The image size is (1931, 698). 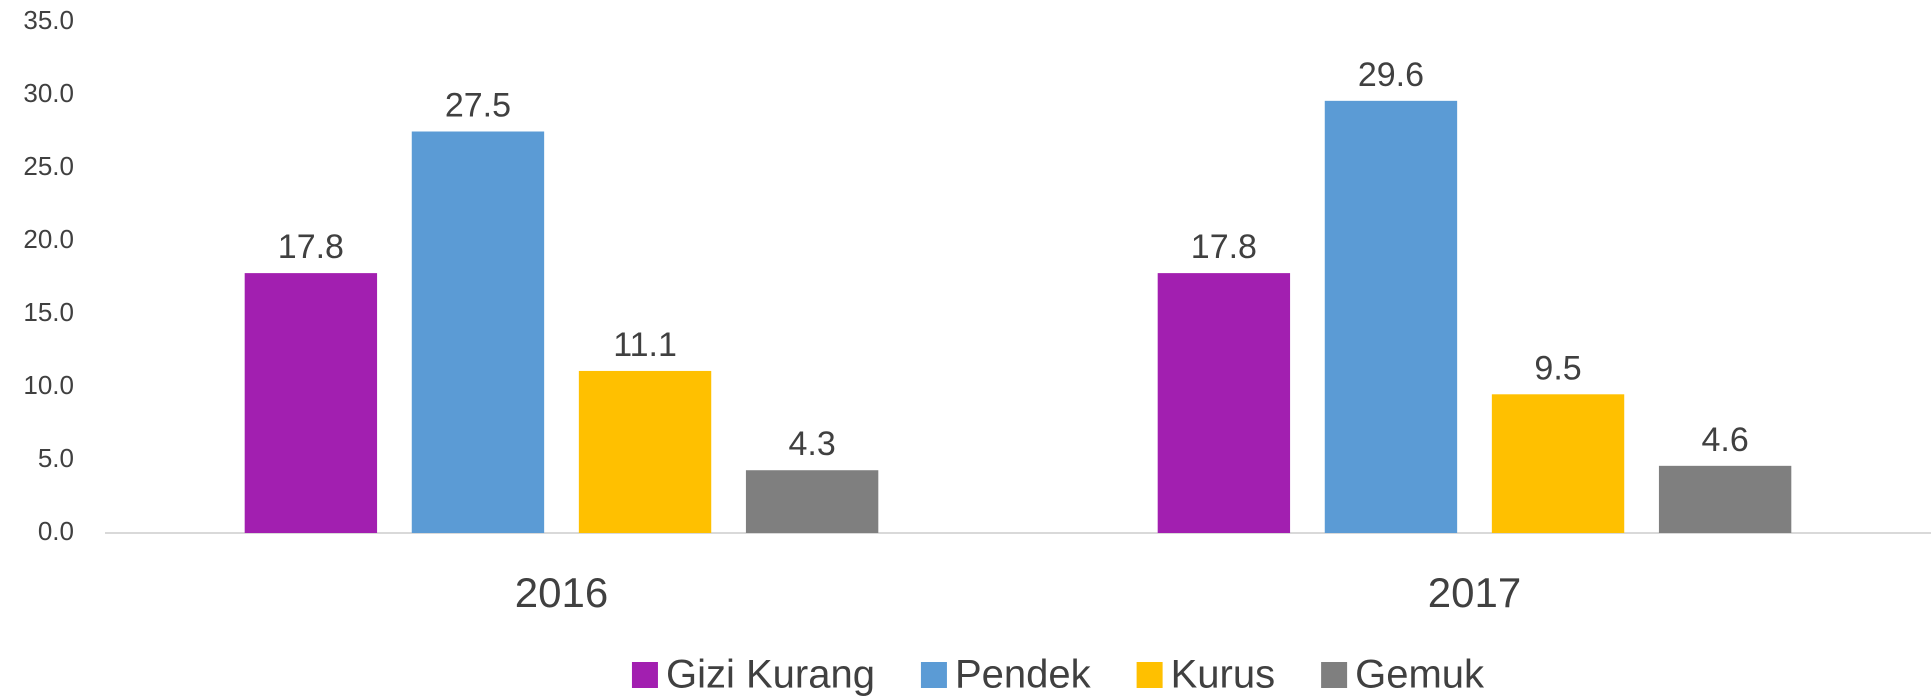 What do you see at coordinates (645, 345) in the screenshot?
I see `data-label: 11.1` at bounding box center [645, 345].